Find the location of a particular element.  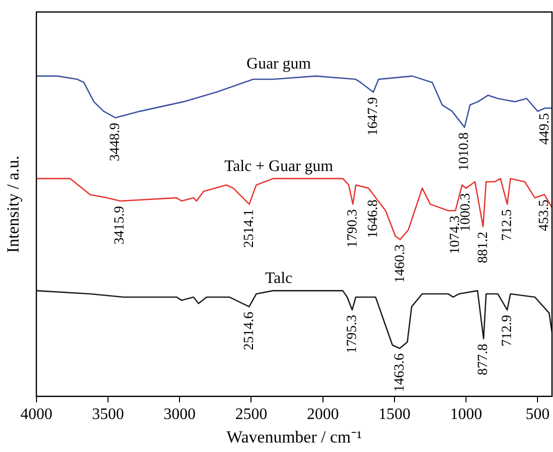

x-tick-label: 1500 is located at coordinates (394, 415).